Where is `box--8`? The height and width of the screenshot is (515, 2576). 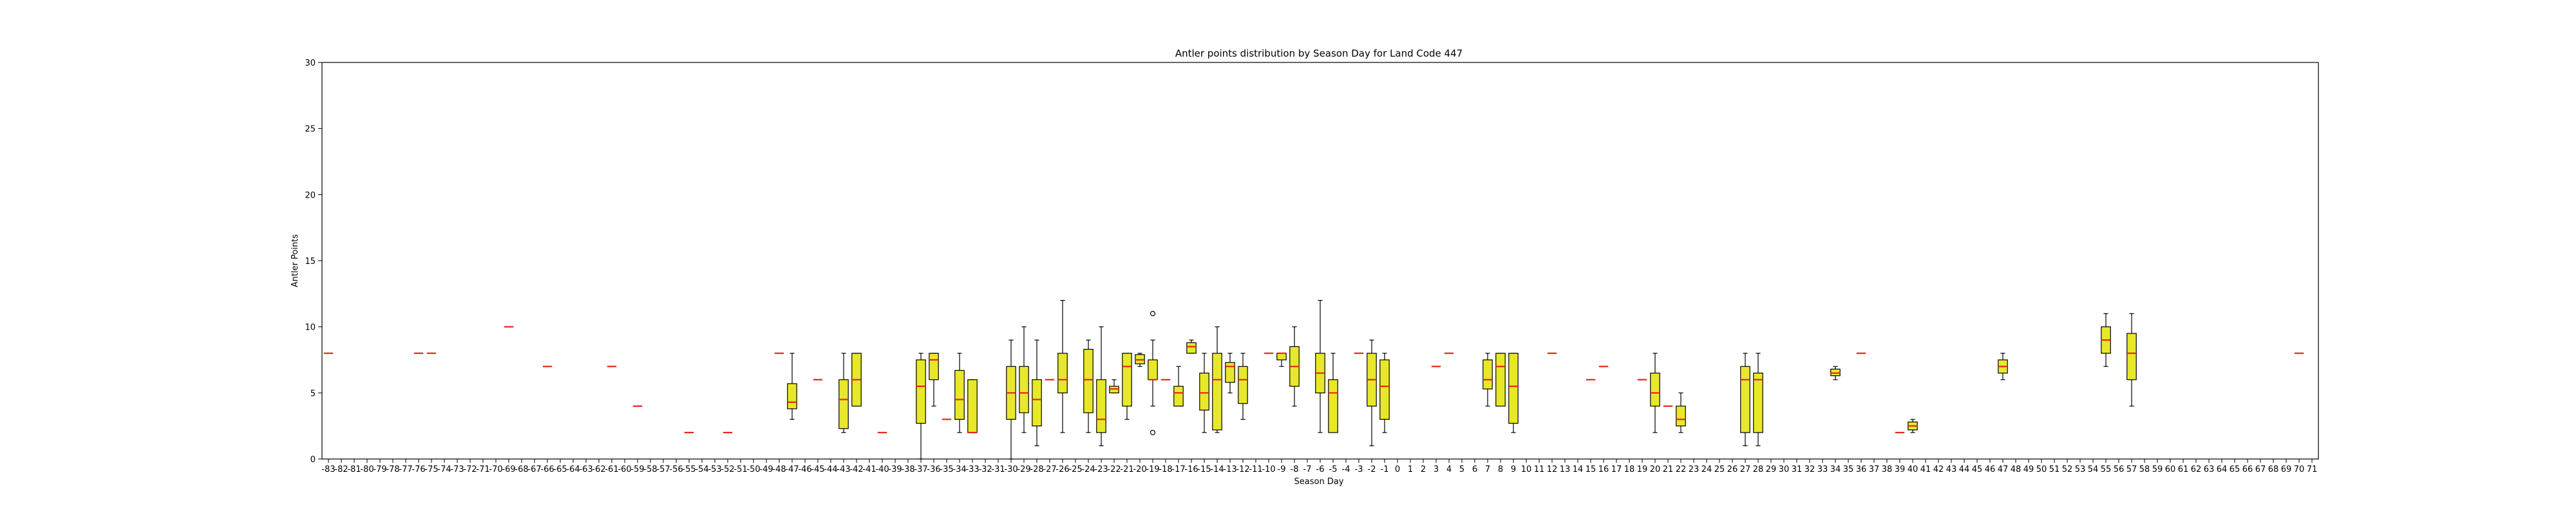 box--8 is located at coordinates (1294, 367).